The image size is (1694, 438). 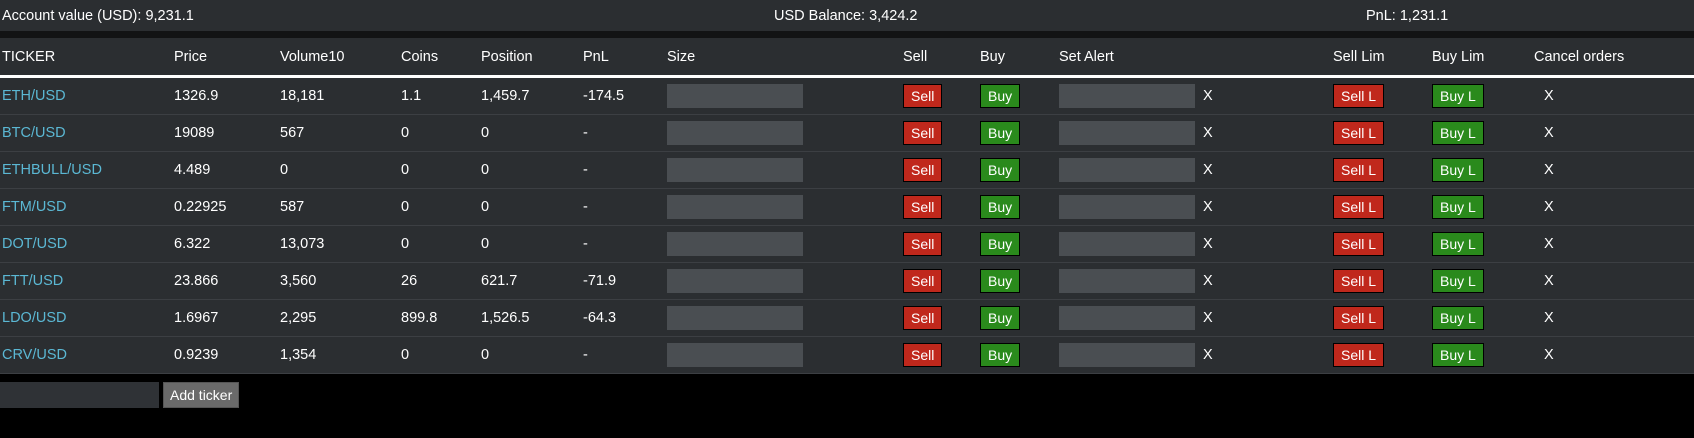 What do you see at coordinates (338, 318) in the screenshot?
I see `volume-cell: 2,295` at bounding box center [338, 318].